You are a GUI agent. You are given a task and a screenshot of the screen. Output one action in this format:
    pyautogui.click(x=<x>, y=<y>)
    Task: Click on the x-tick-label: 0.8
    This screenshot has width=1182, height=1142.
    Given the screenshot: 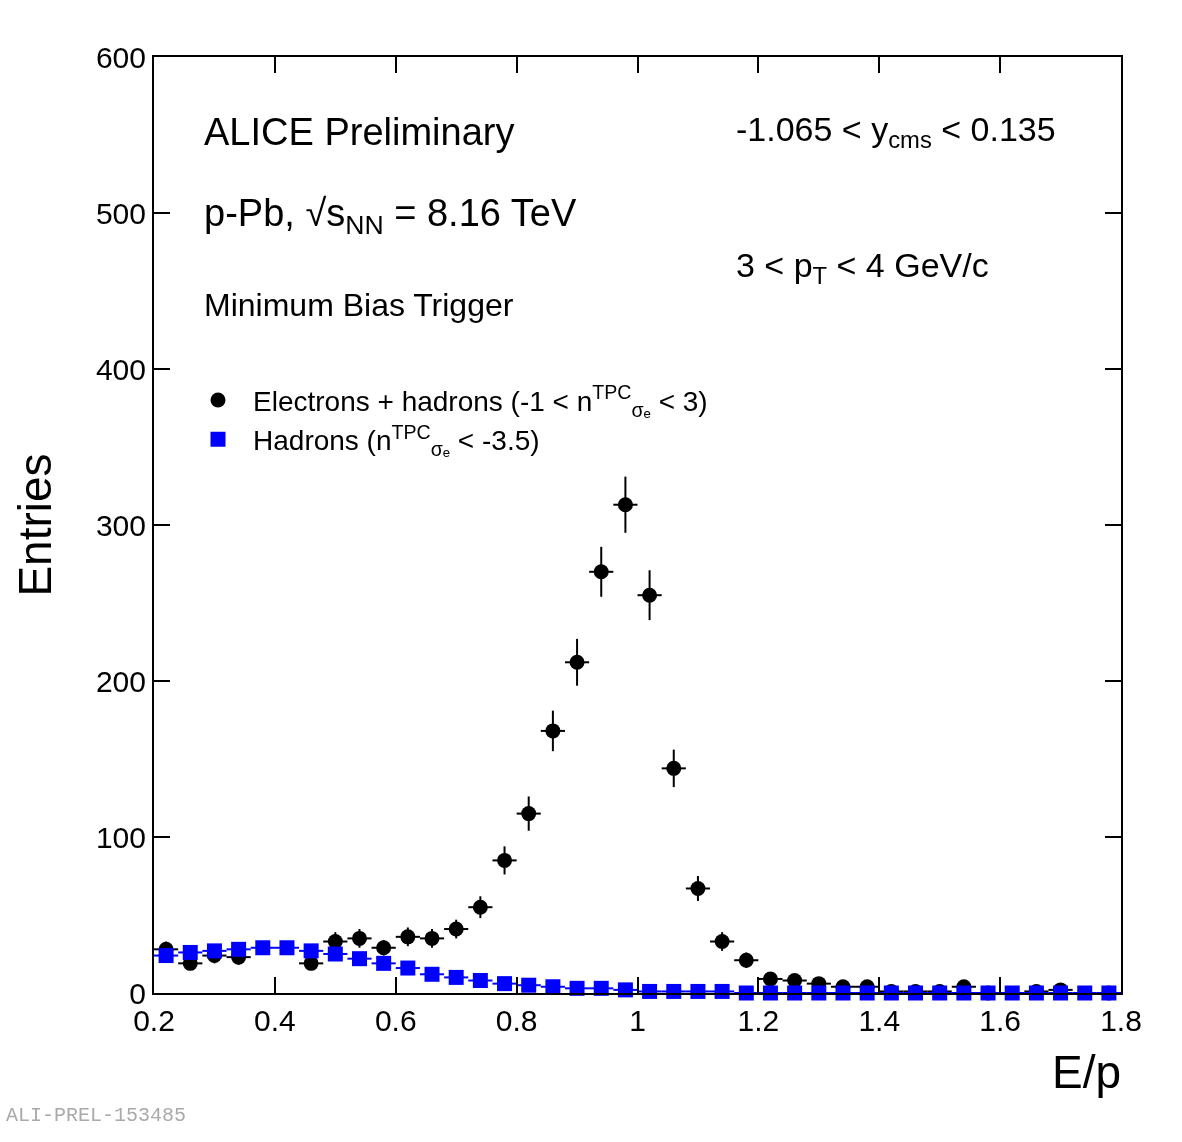 What is the action you would take?
    pyautogui.click(x=516, y=1020)
    